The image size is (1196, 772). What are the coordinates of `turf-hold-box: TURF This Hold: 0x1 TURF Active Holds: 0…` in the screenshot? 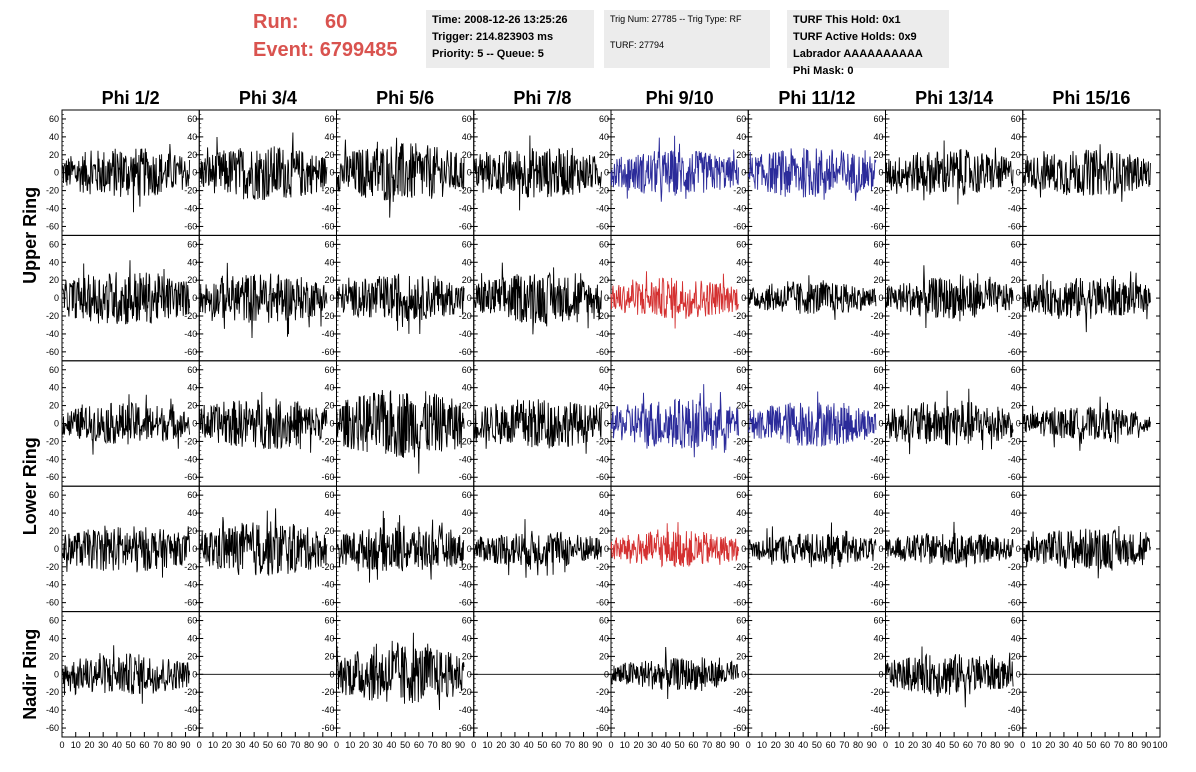 It's located at (868, 43).